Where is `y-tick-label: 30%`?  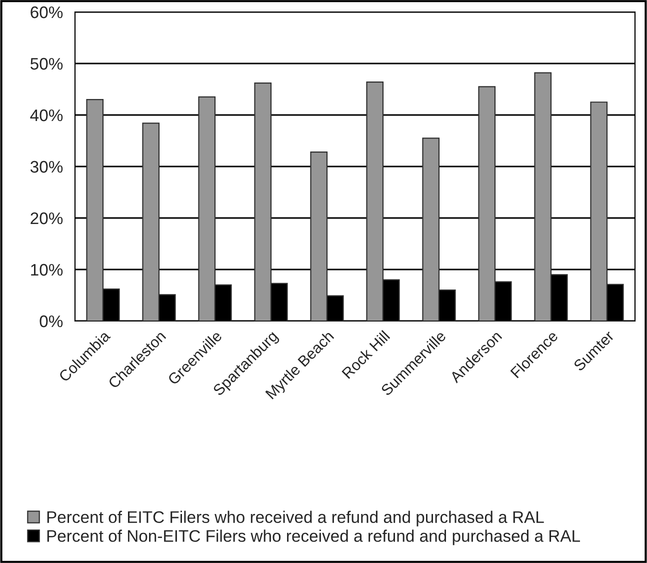
y-tick-label: 30% is located at coordinates (46, 166).